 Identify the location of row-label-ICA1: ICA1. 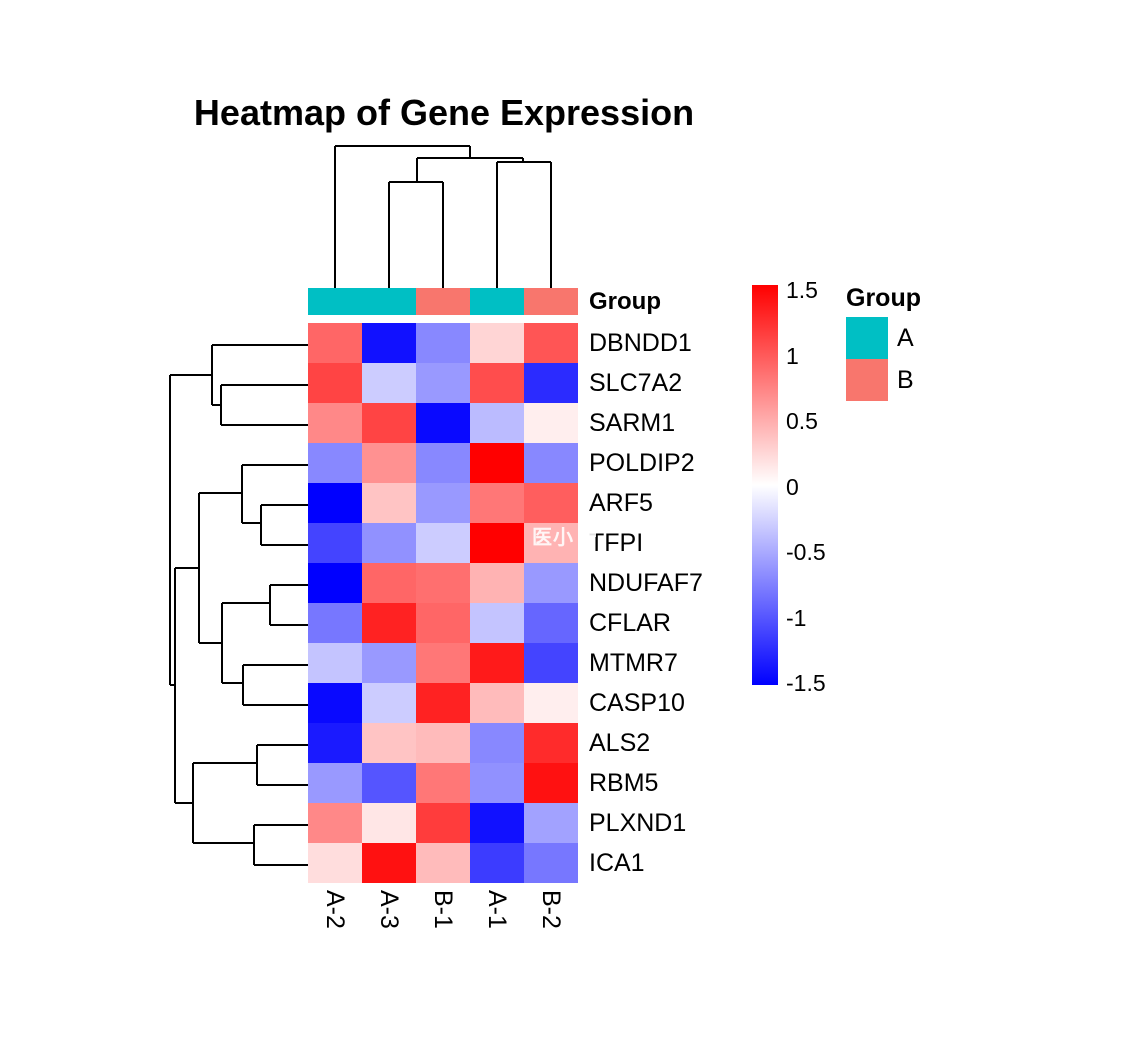
(617, 863).